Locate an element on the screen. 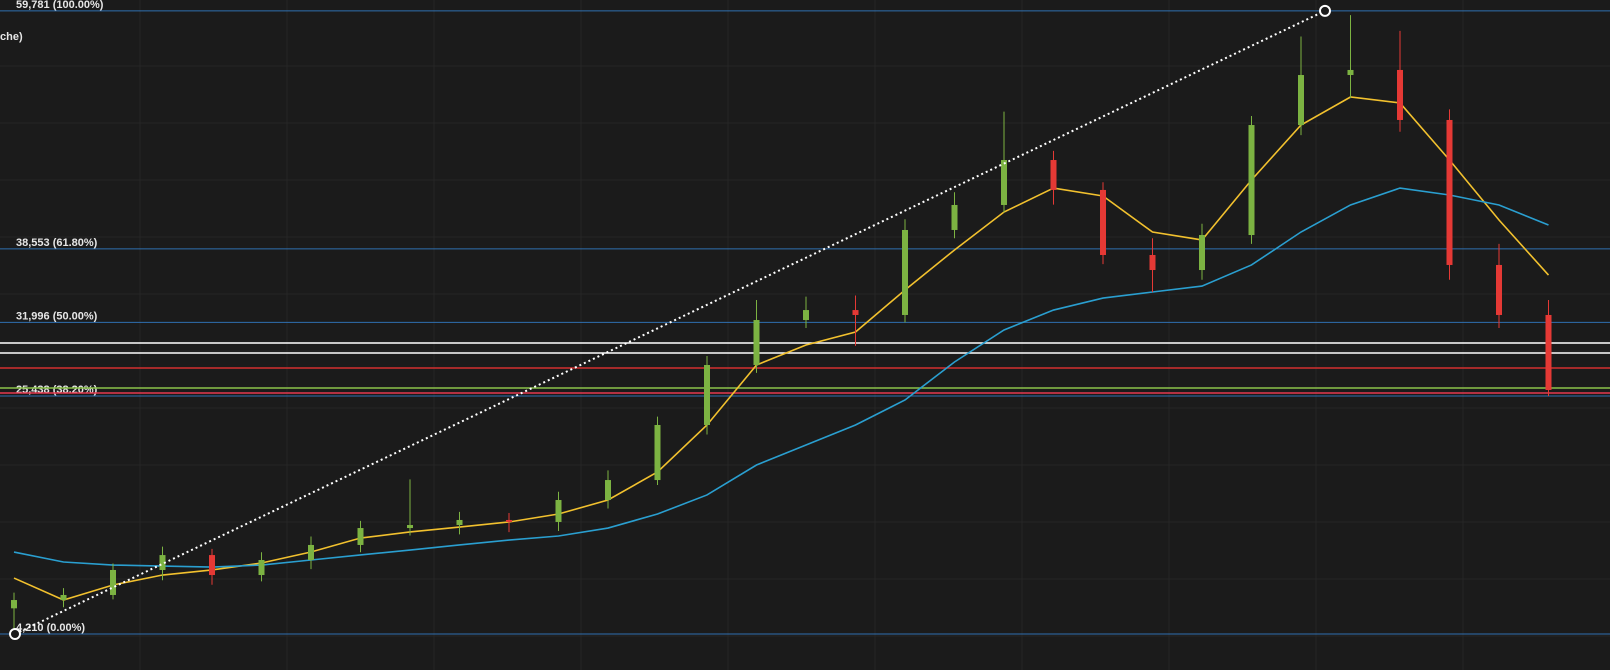 The image size is (1610, 670). fib-label: 38,553 (61.80%) is located at coordinates (57, 243).